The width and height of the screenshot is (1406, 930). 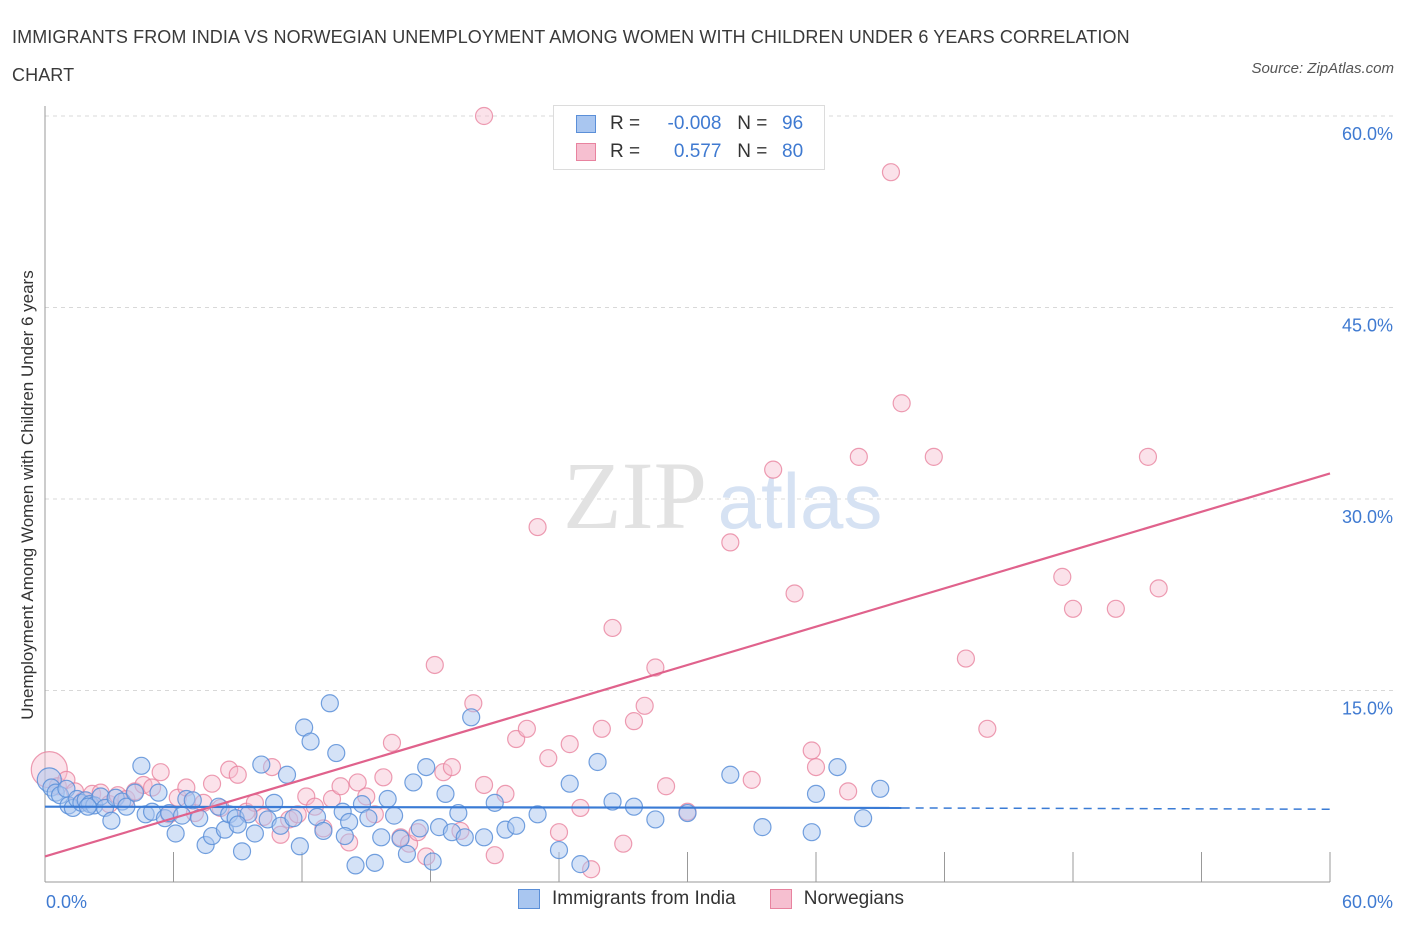 What do you see at coordinates (644, 898) in the screenshot?
I see `india-legend-label: Immigrants from India` at bounding box center [644, 898].